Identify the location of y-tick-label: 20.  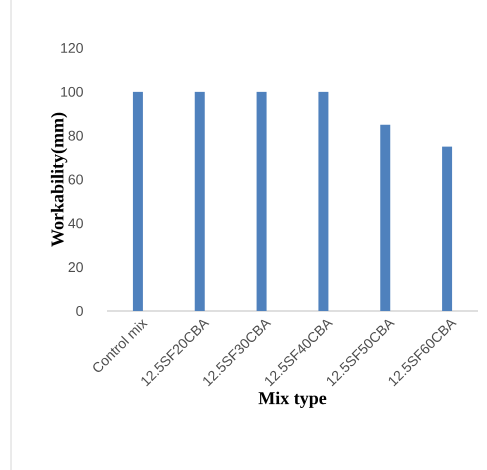
(75, 267).